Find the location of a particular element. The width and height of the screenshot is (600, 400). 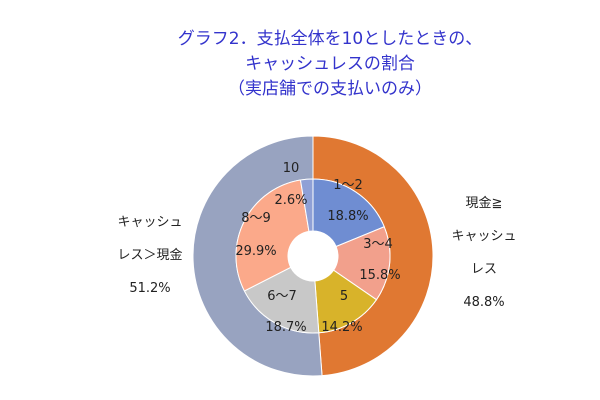

outer-label-cash-line-4: 48.8% is located at coordinates (484, 302).